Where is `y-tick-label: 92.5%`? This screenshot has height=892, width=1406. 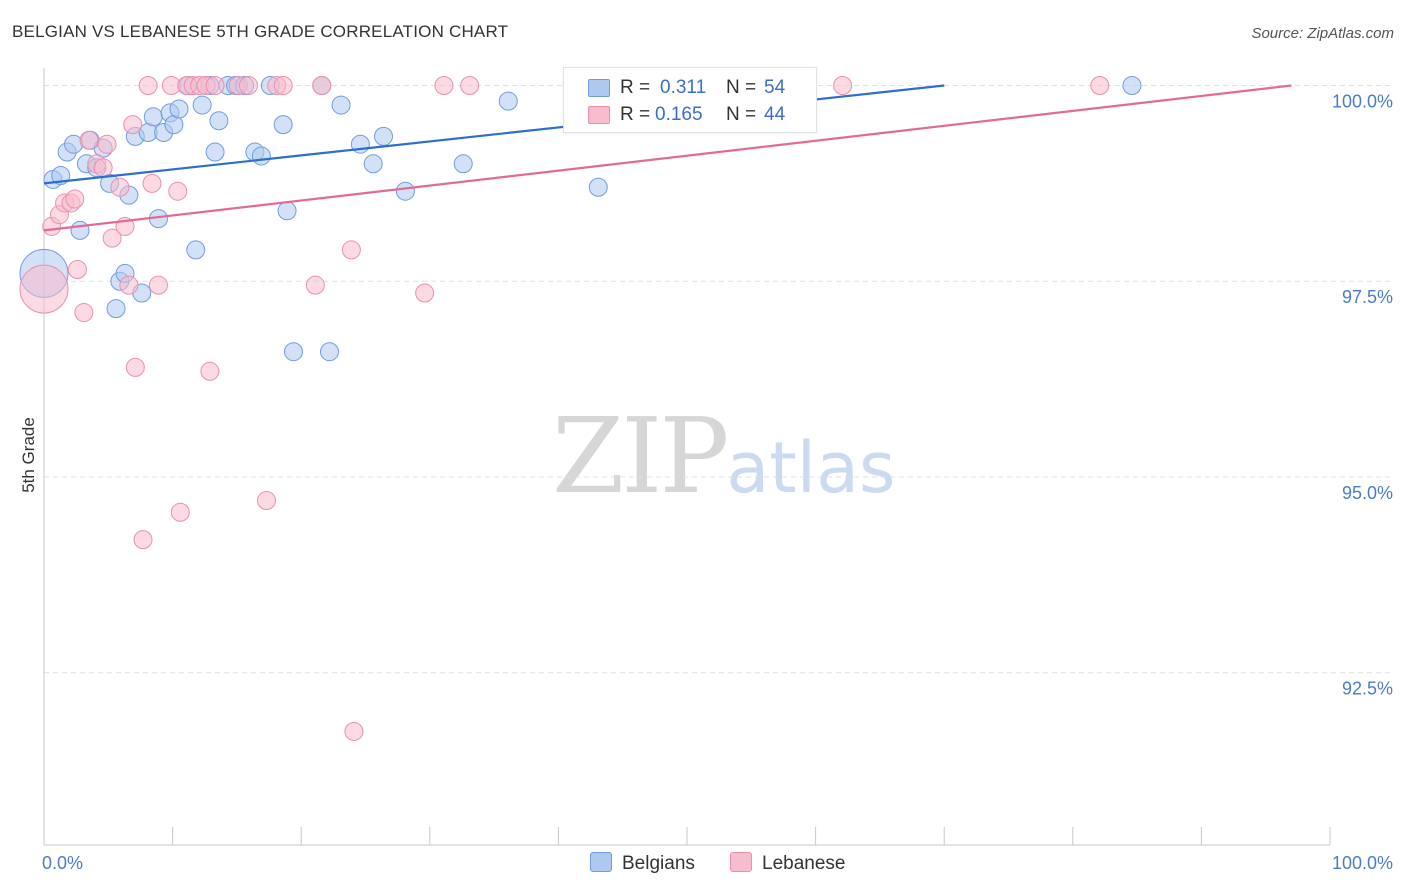 y-tick-label: 92.5% is located at coordinates (1367, 689).